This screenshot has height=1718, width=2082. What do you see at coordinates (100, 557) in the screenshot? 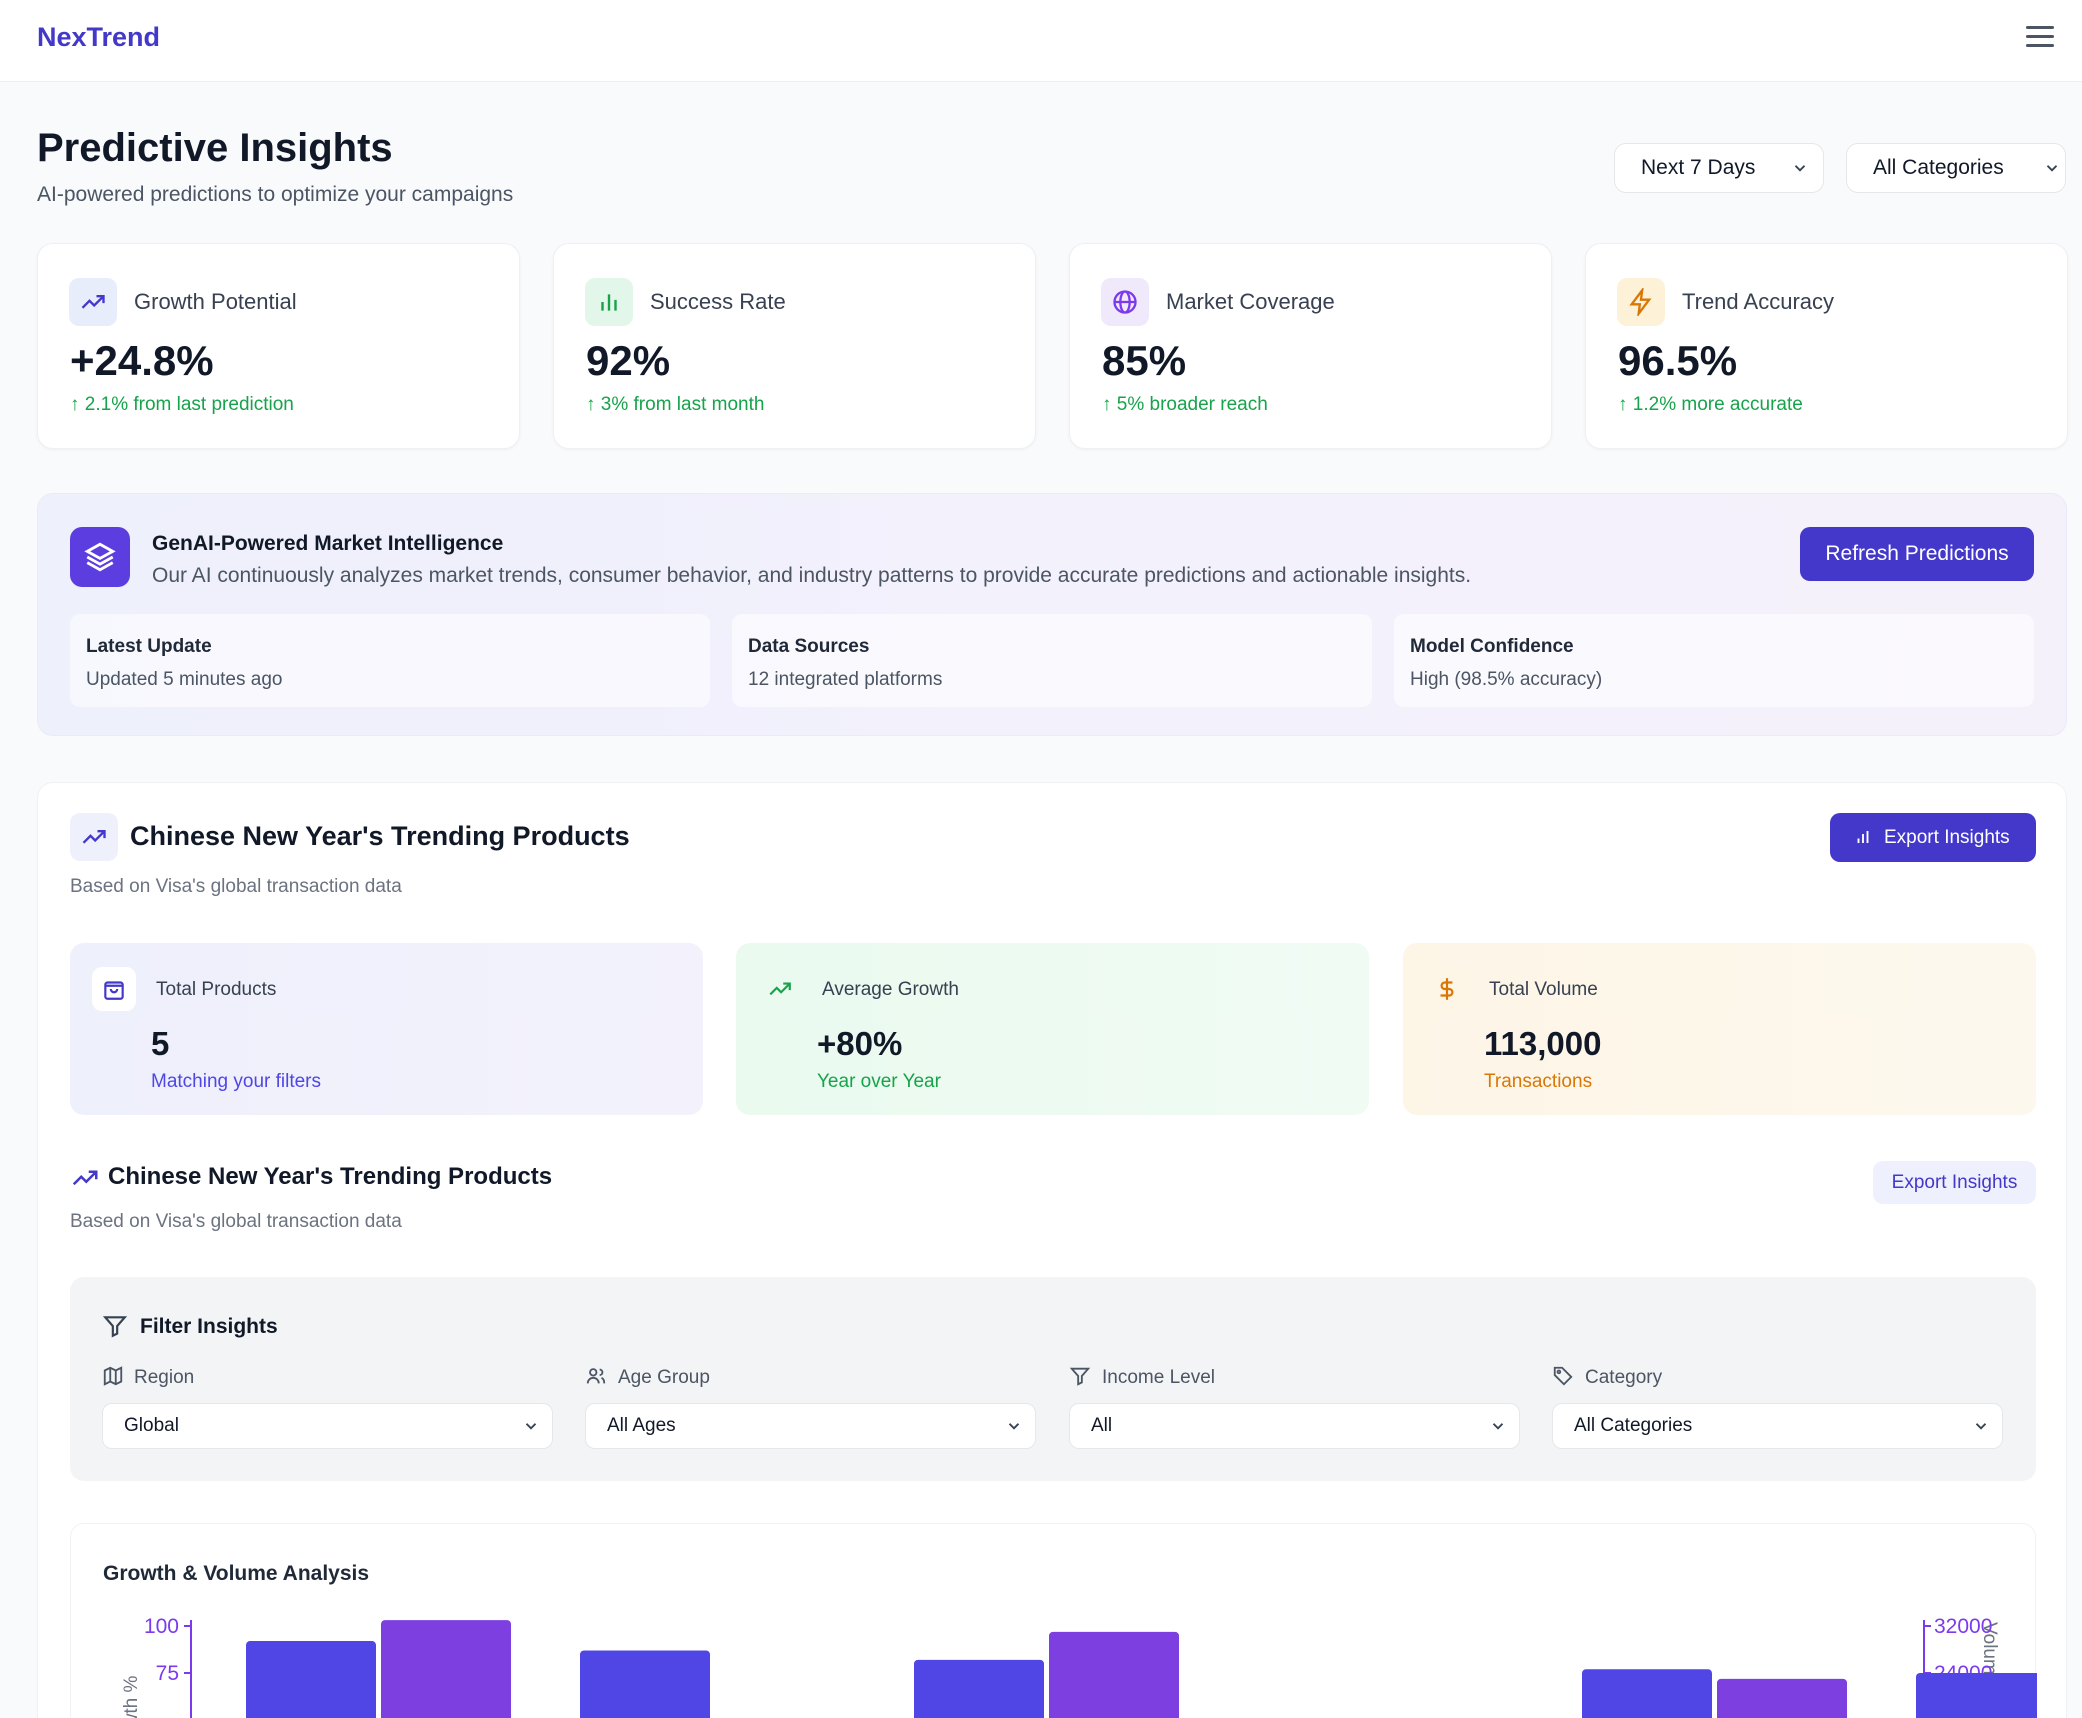
I see `layers-icon` at bounding box center [100, 557].